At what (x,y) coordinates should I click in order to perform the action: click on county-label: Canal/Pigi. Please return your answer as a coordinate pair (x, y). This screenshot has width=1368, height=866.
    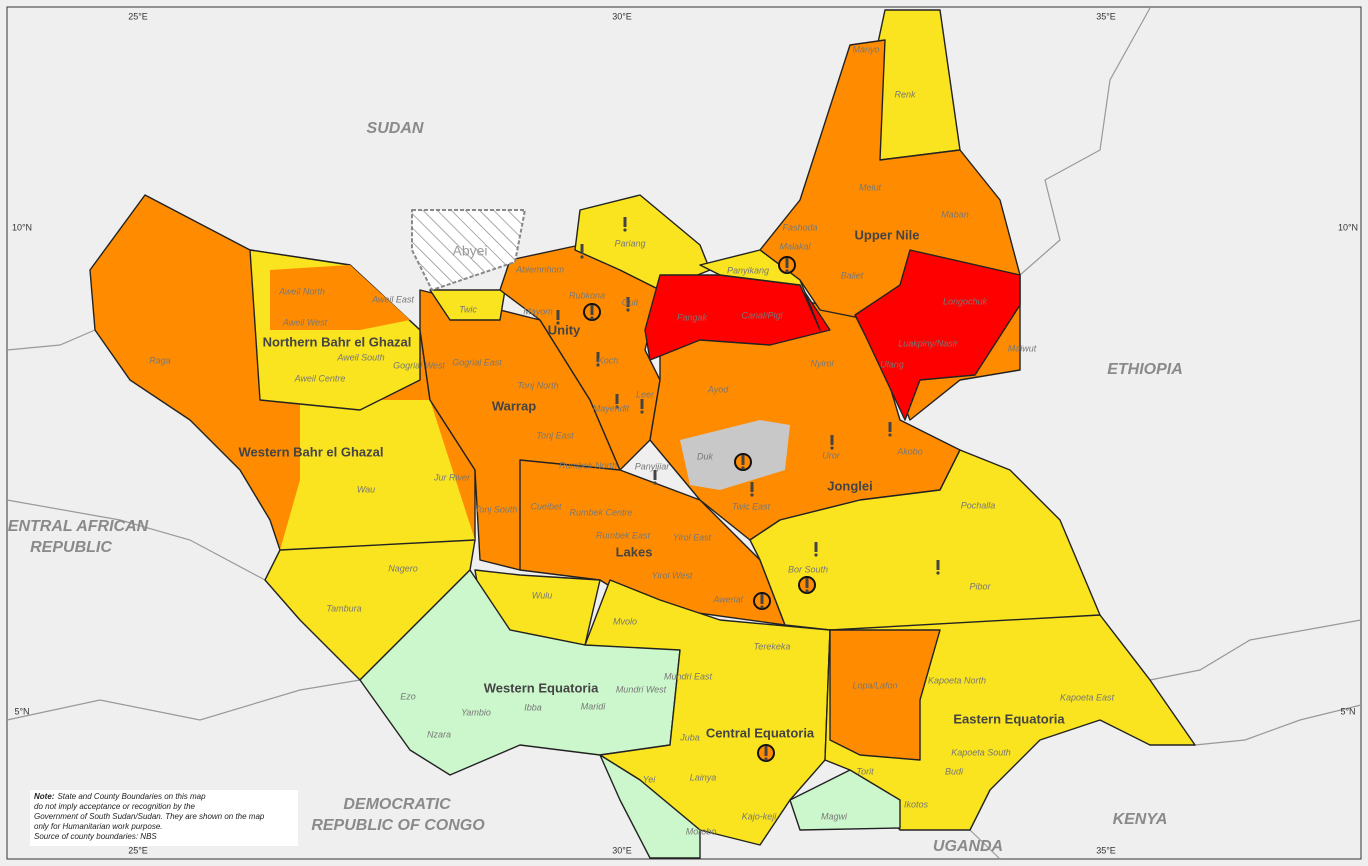
    Looking at the image, I should click on (762, 315).